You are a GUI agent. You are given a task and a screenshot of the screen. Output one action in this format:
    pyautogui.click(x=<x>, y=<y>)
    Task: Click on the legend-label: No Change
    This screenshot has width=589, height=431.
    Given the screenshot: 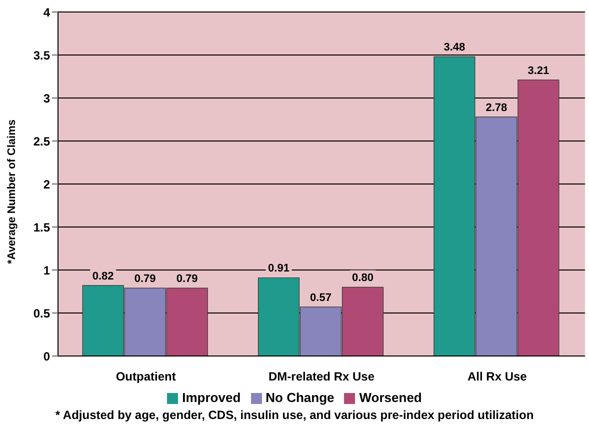 What is the action you would take?
    pyautogui.click(x=300, y=397)
    